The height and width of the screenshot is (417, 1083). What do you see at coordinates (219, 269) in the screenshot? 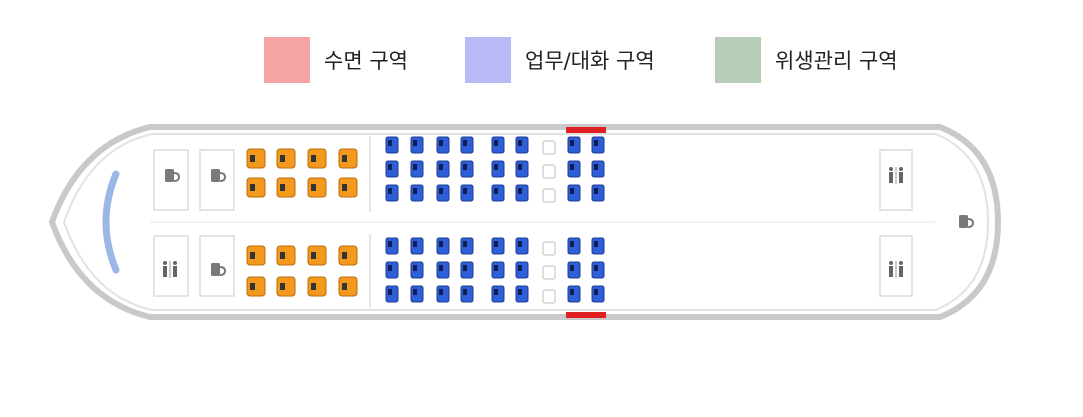
I see `cup-icon` at bounding box center [219, 269].